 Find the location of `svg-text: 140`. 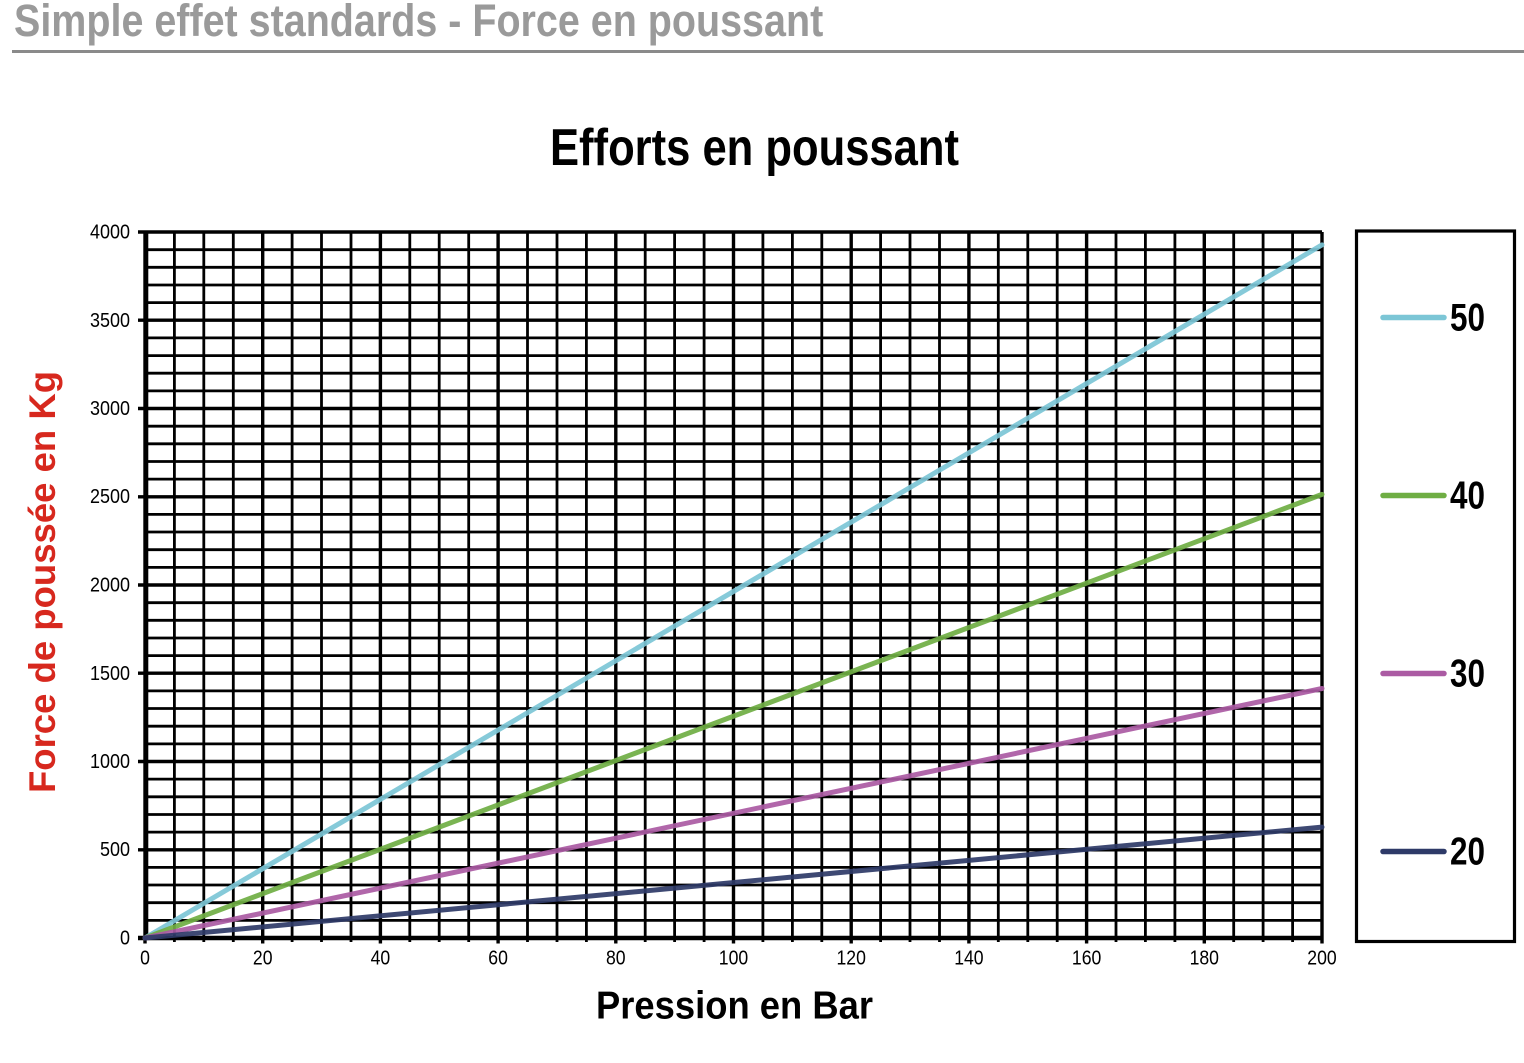

svg-text: 140 is located at coordinates (968, 958).